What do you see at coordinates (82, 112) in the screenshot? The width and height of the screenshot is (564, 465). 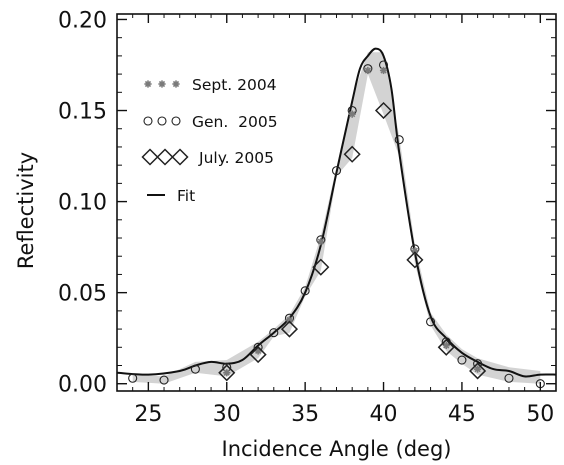 I see `y-tick-label: 0.15` at bounding box center [82, 112].